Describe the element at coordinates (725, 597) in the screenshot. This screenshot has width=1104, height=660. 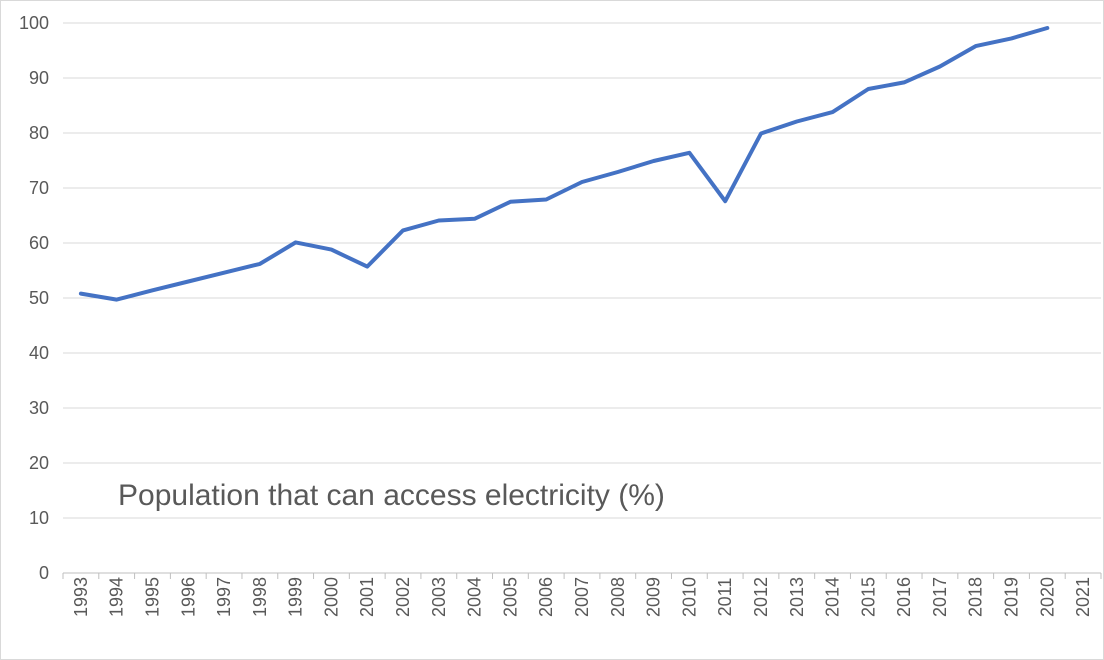
I see `x-tick-label: 2011` at that location.